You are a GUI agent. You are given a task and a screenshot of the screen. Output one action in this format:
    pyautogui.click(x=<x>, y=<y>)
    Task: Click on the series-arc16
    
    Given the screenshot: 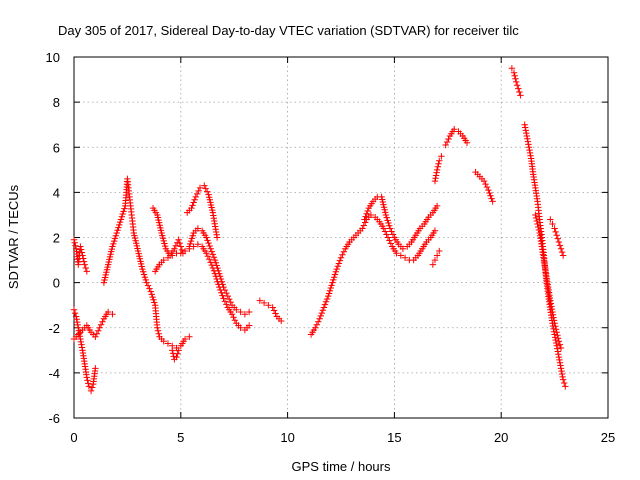 What is the action you would take?
    pyautogui.click(x=484, y=186)
    